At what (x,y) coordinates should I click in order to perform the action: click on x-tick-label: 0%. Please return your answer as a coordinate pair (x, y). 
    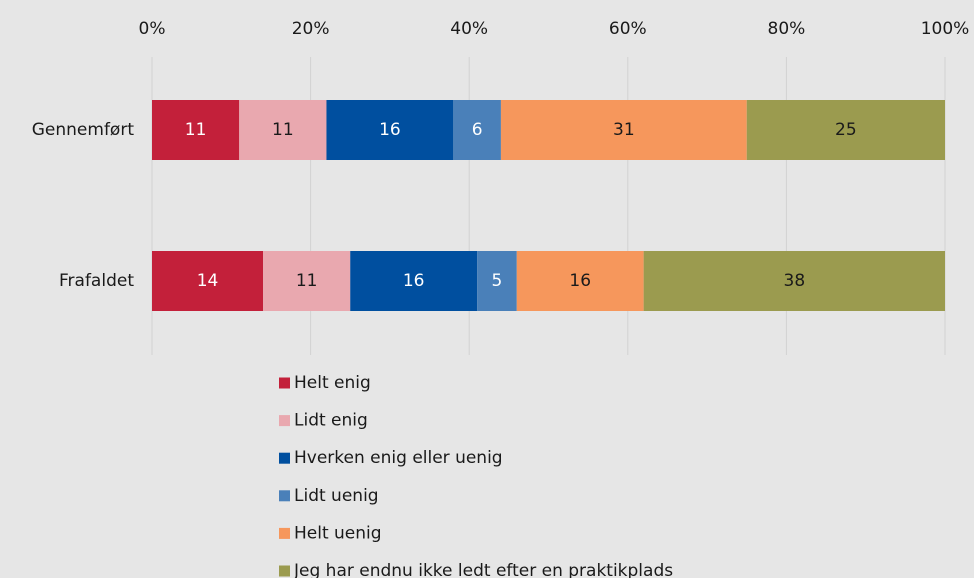
    Looking at the image, I should click on (152, 29).